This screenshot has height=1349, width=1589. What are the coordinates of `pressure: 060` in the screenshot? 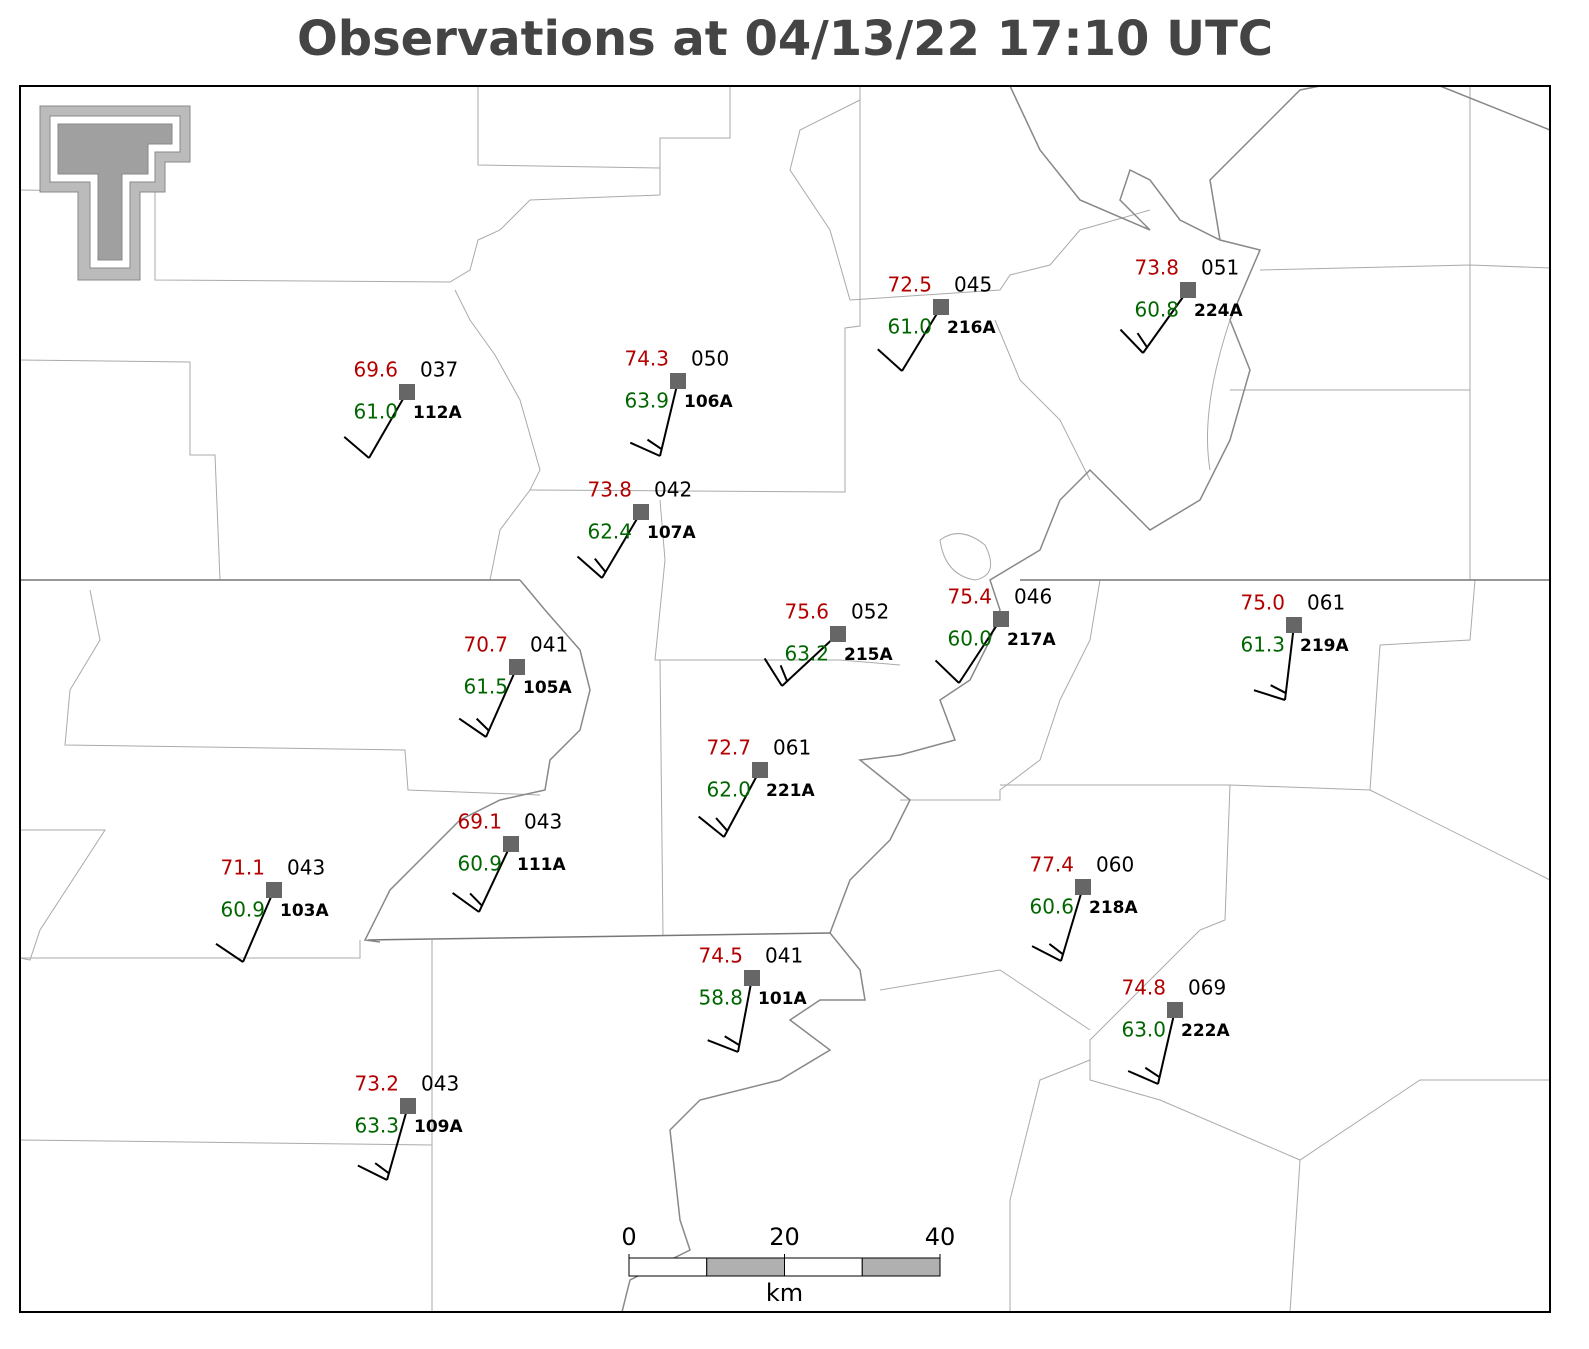 It's located at (1115, 865).